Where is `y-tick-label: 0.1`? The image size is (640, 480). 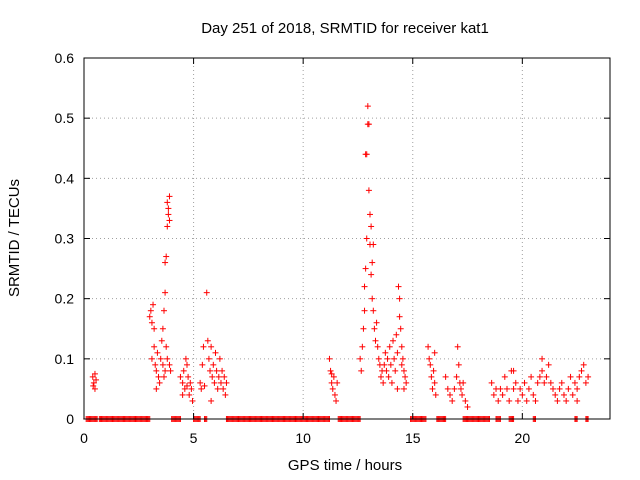
y-tick-label: 0.1 is located at coordinates (65, 359).